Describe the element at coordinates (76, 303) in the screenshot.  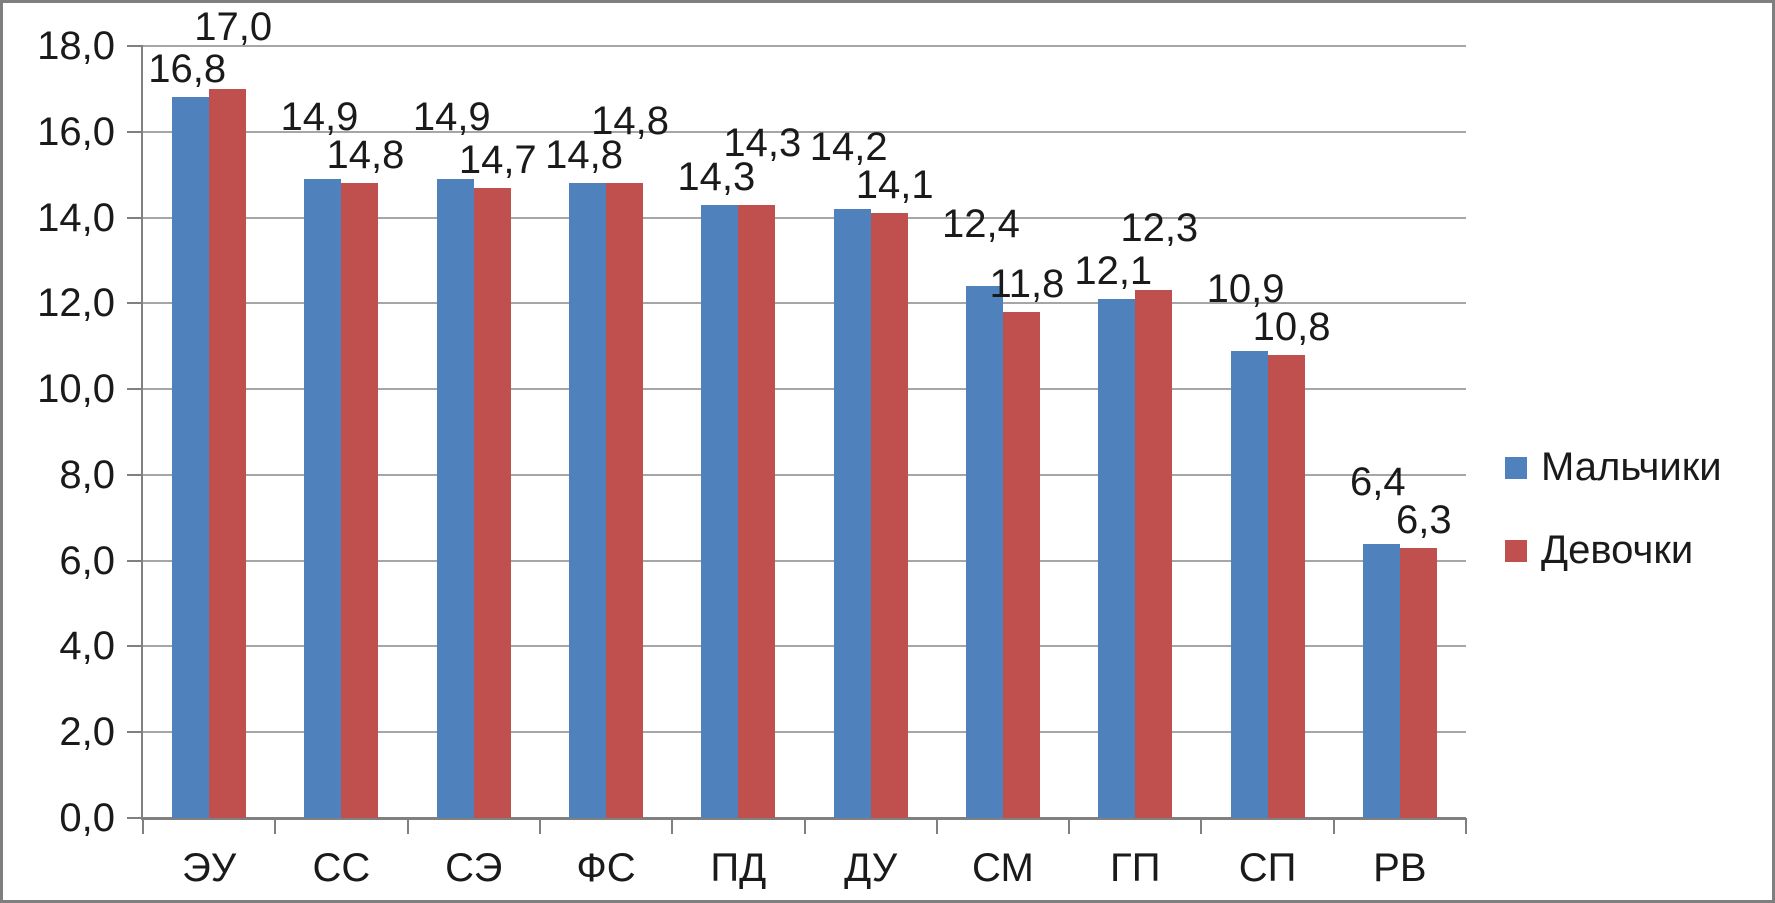
I see `y-axis-label-12: 12,0` at that location.